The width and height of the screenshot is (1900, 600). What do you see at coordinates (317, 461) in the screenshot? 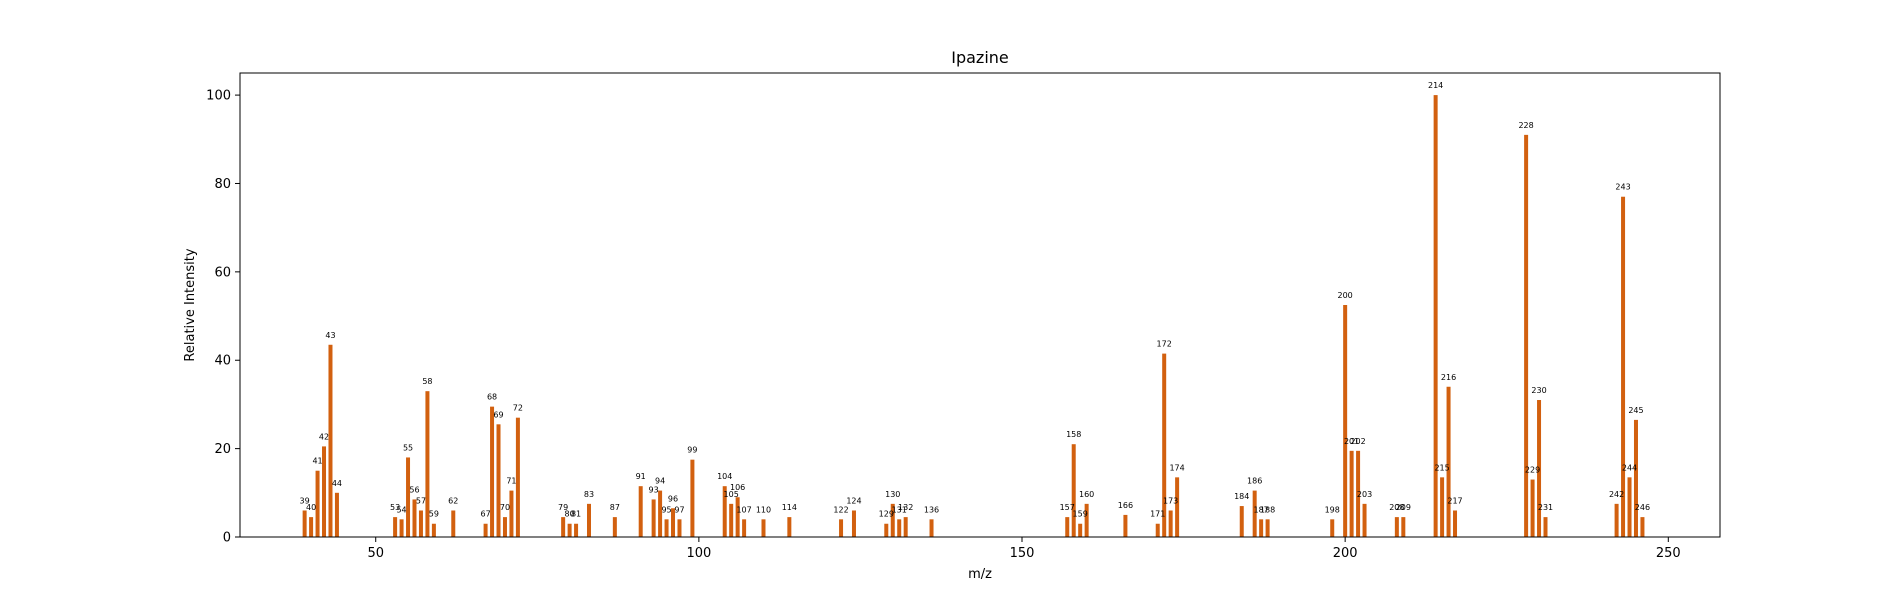
I see `peak-label: 41` at bounding box center [317, 461].